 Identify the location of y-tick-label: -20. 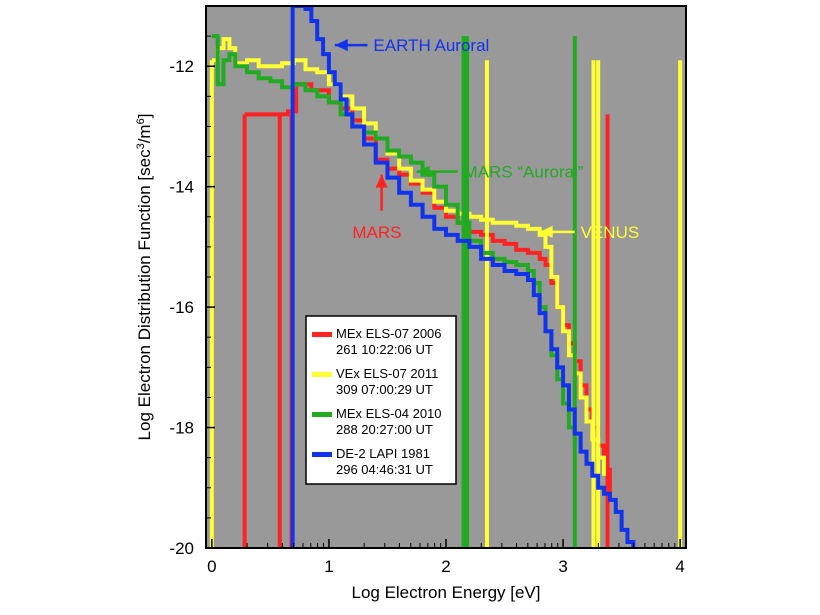
(181, 548).